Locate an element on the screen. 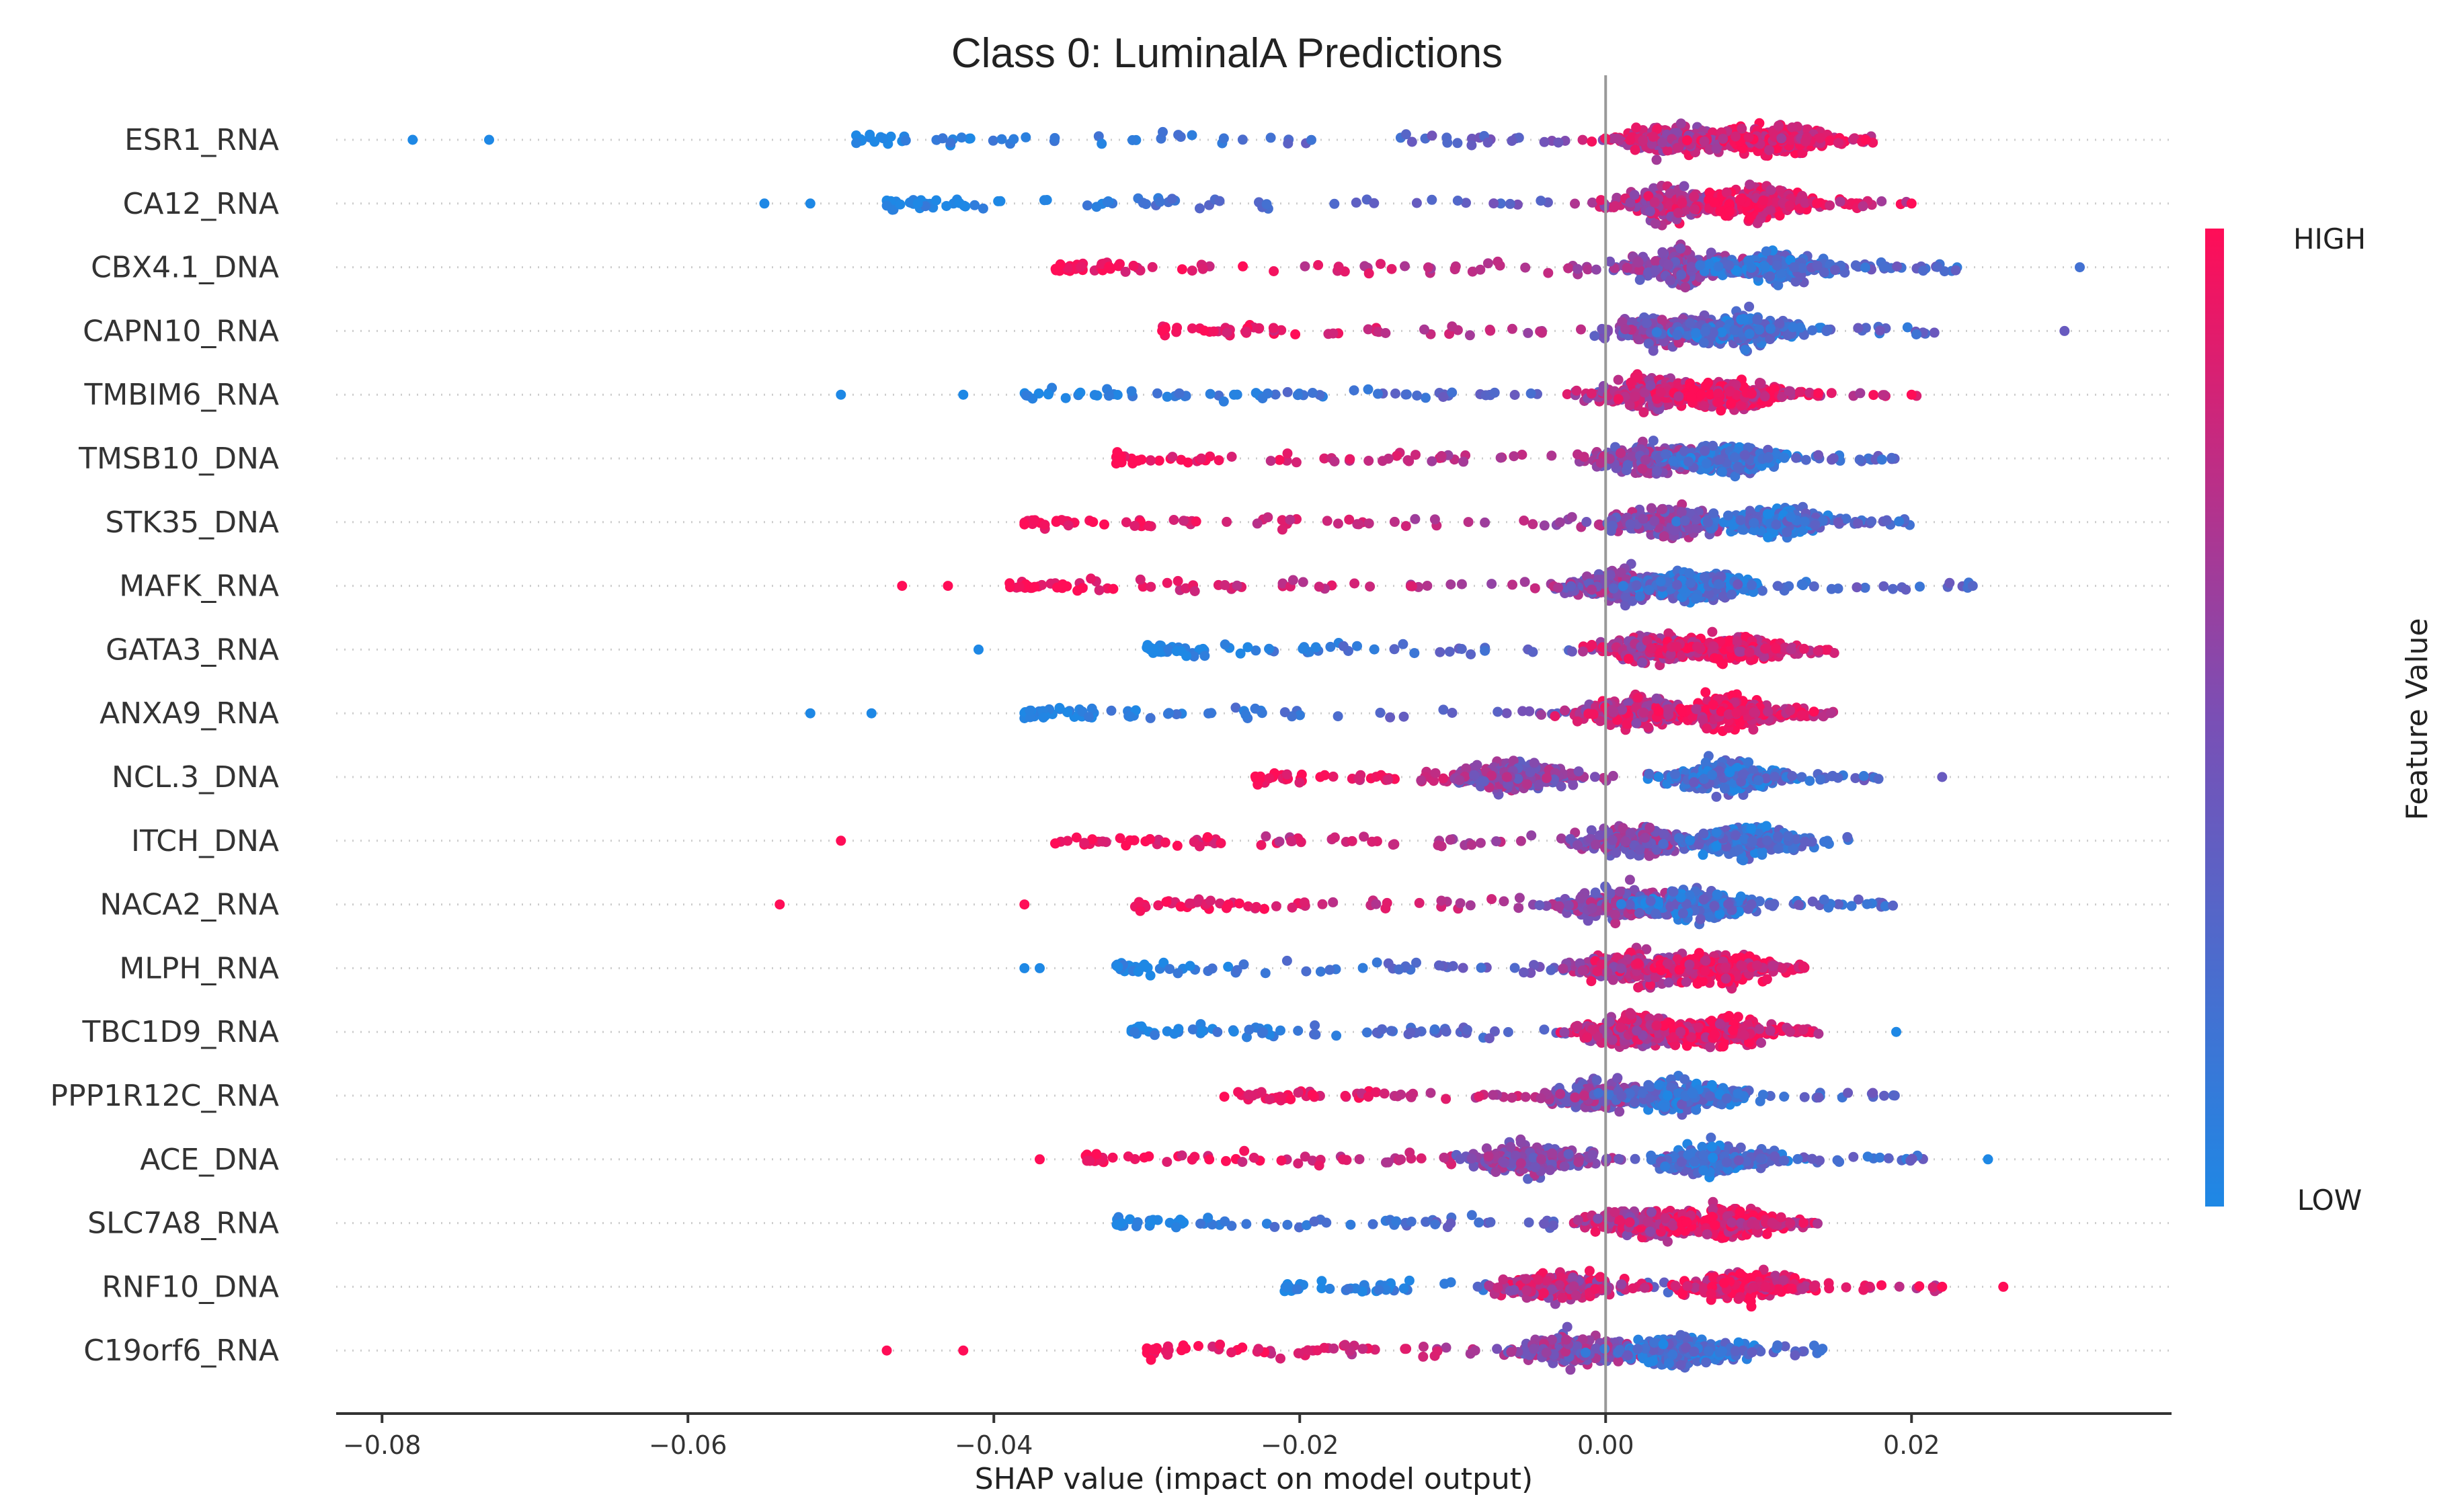  feature-label: RNF10_DNA is located at coordinates (190, 1287).